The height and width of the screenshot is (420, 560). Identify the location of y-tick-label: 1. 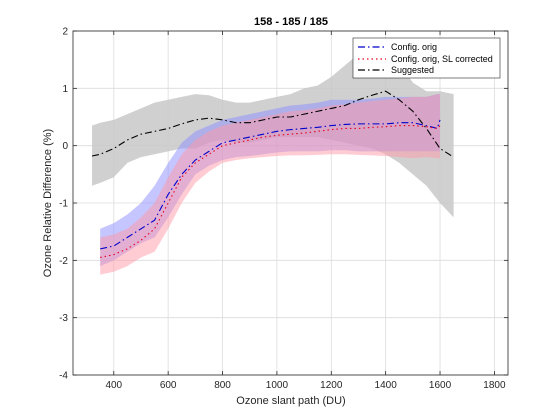
(65, 89).